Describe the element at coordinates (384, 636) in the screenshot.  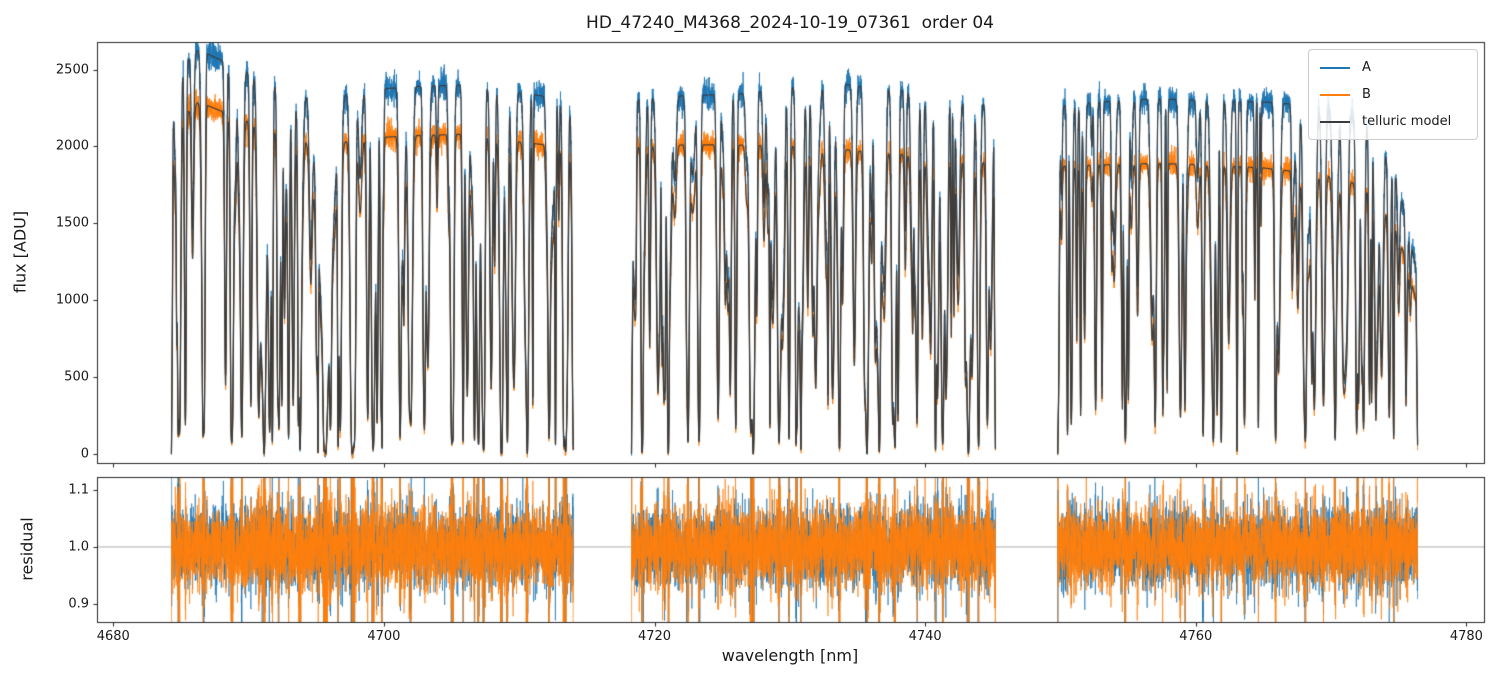
I see `x-tick-label: 4700` at that location.